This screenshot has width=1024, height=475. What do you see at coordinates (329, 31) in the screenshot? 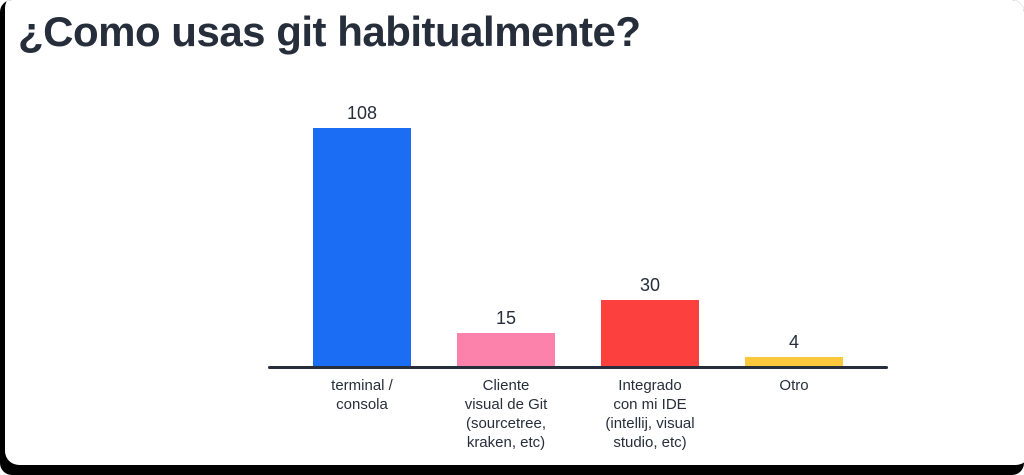
I see `chart-title: ¿Como usas git habitualmente?` at bounding box center [329, 31].